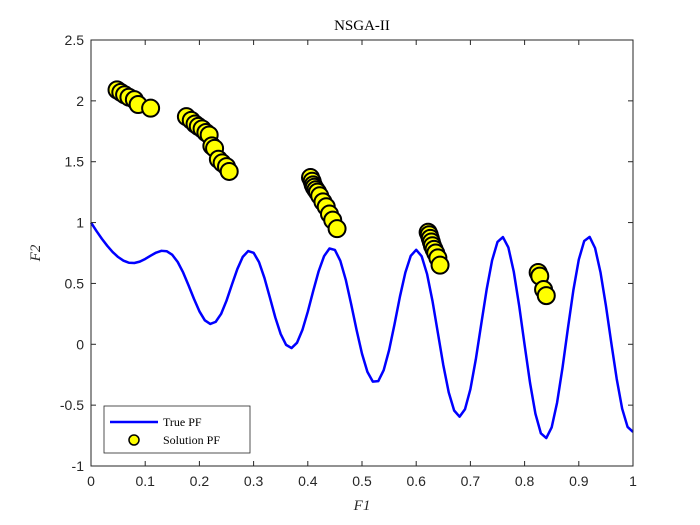  I want to click on y-tick-label: -0.5, so click(72, 405).